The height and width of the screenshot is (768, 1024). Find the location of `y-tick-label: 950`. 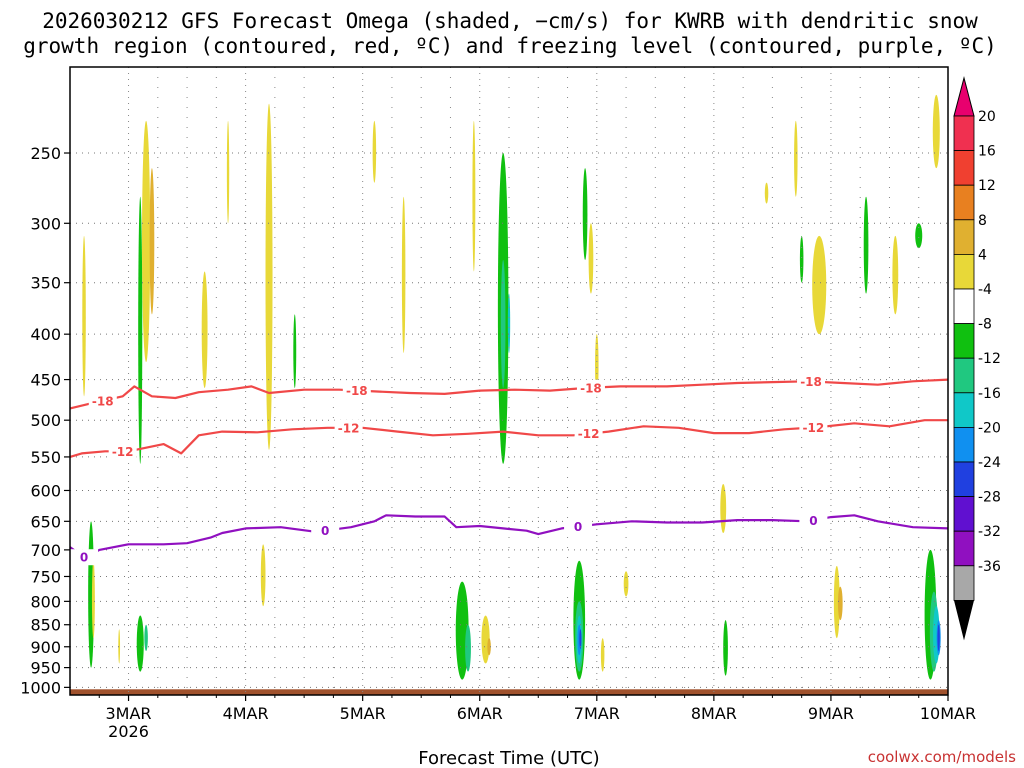

y-tick-label: 950 is located at coordinates (45, 668).